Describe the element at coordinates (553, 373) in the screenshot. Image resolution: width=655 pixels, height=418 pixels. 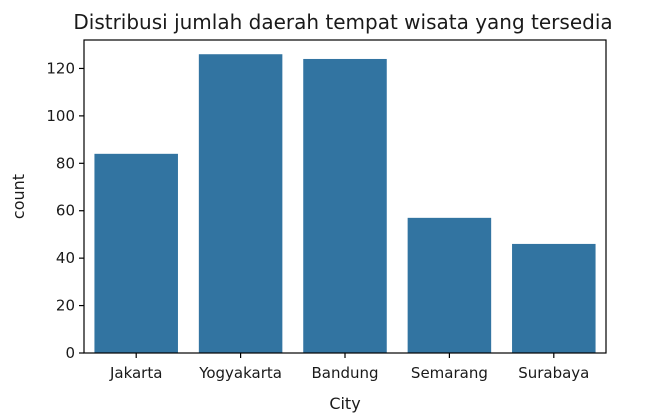
I see `x-tick-label: Surabaya` at that location.